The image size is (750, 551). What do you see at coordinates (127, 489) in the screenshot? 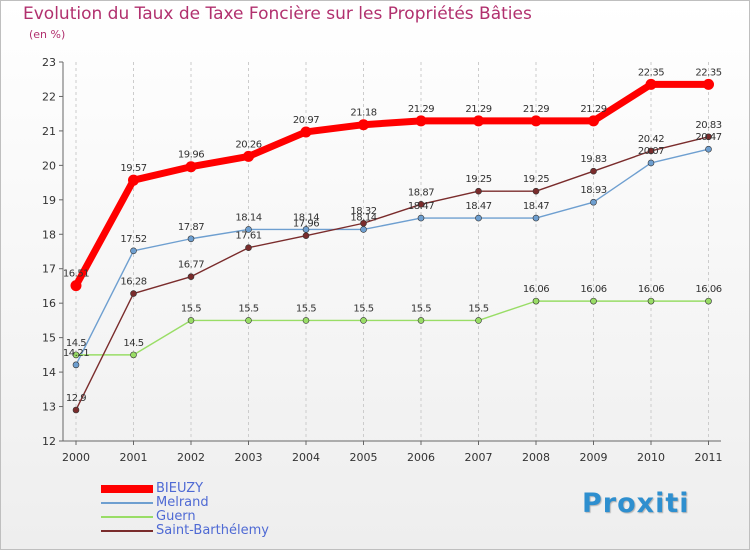
I see `legend-swatch-bieuzy` at bounding box center [127, 489].